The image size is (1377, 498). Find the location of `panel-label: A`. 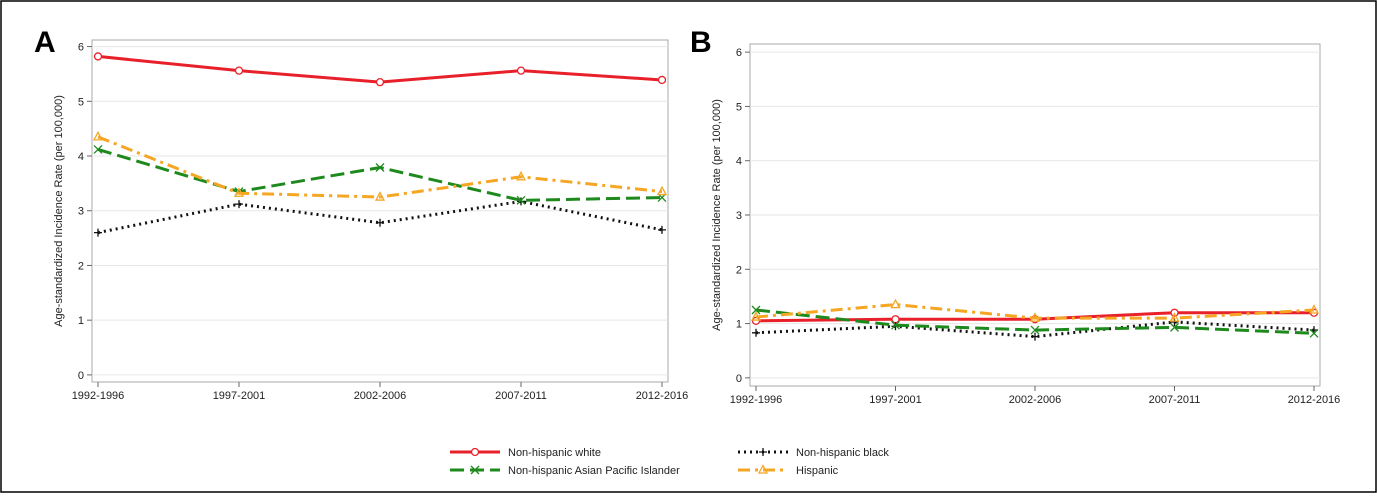

panel-label: A is located at coordinates (45, 42).